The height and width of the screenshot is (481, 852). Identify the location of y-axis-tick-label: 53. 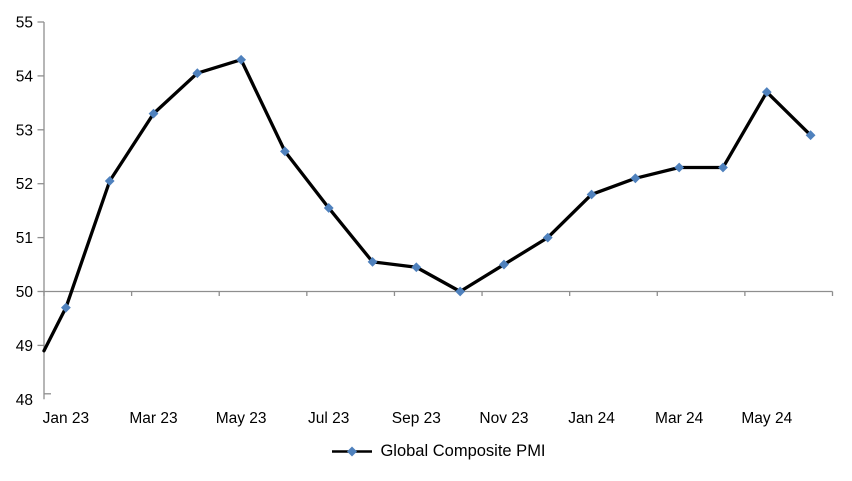
(24, 130).